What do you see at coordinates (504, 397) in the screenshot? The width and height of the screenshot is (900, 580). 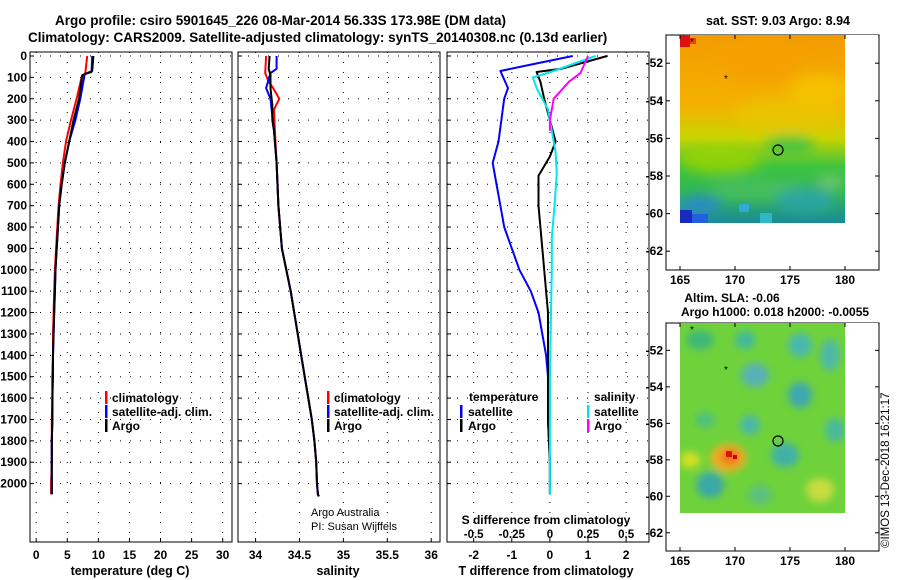 I see `legend-title-temperature: temperature` at bounding box center [504, 397].